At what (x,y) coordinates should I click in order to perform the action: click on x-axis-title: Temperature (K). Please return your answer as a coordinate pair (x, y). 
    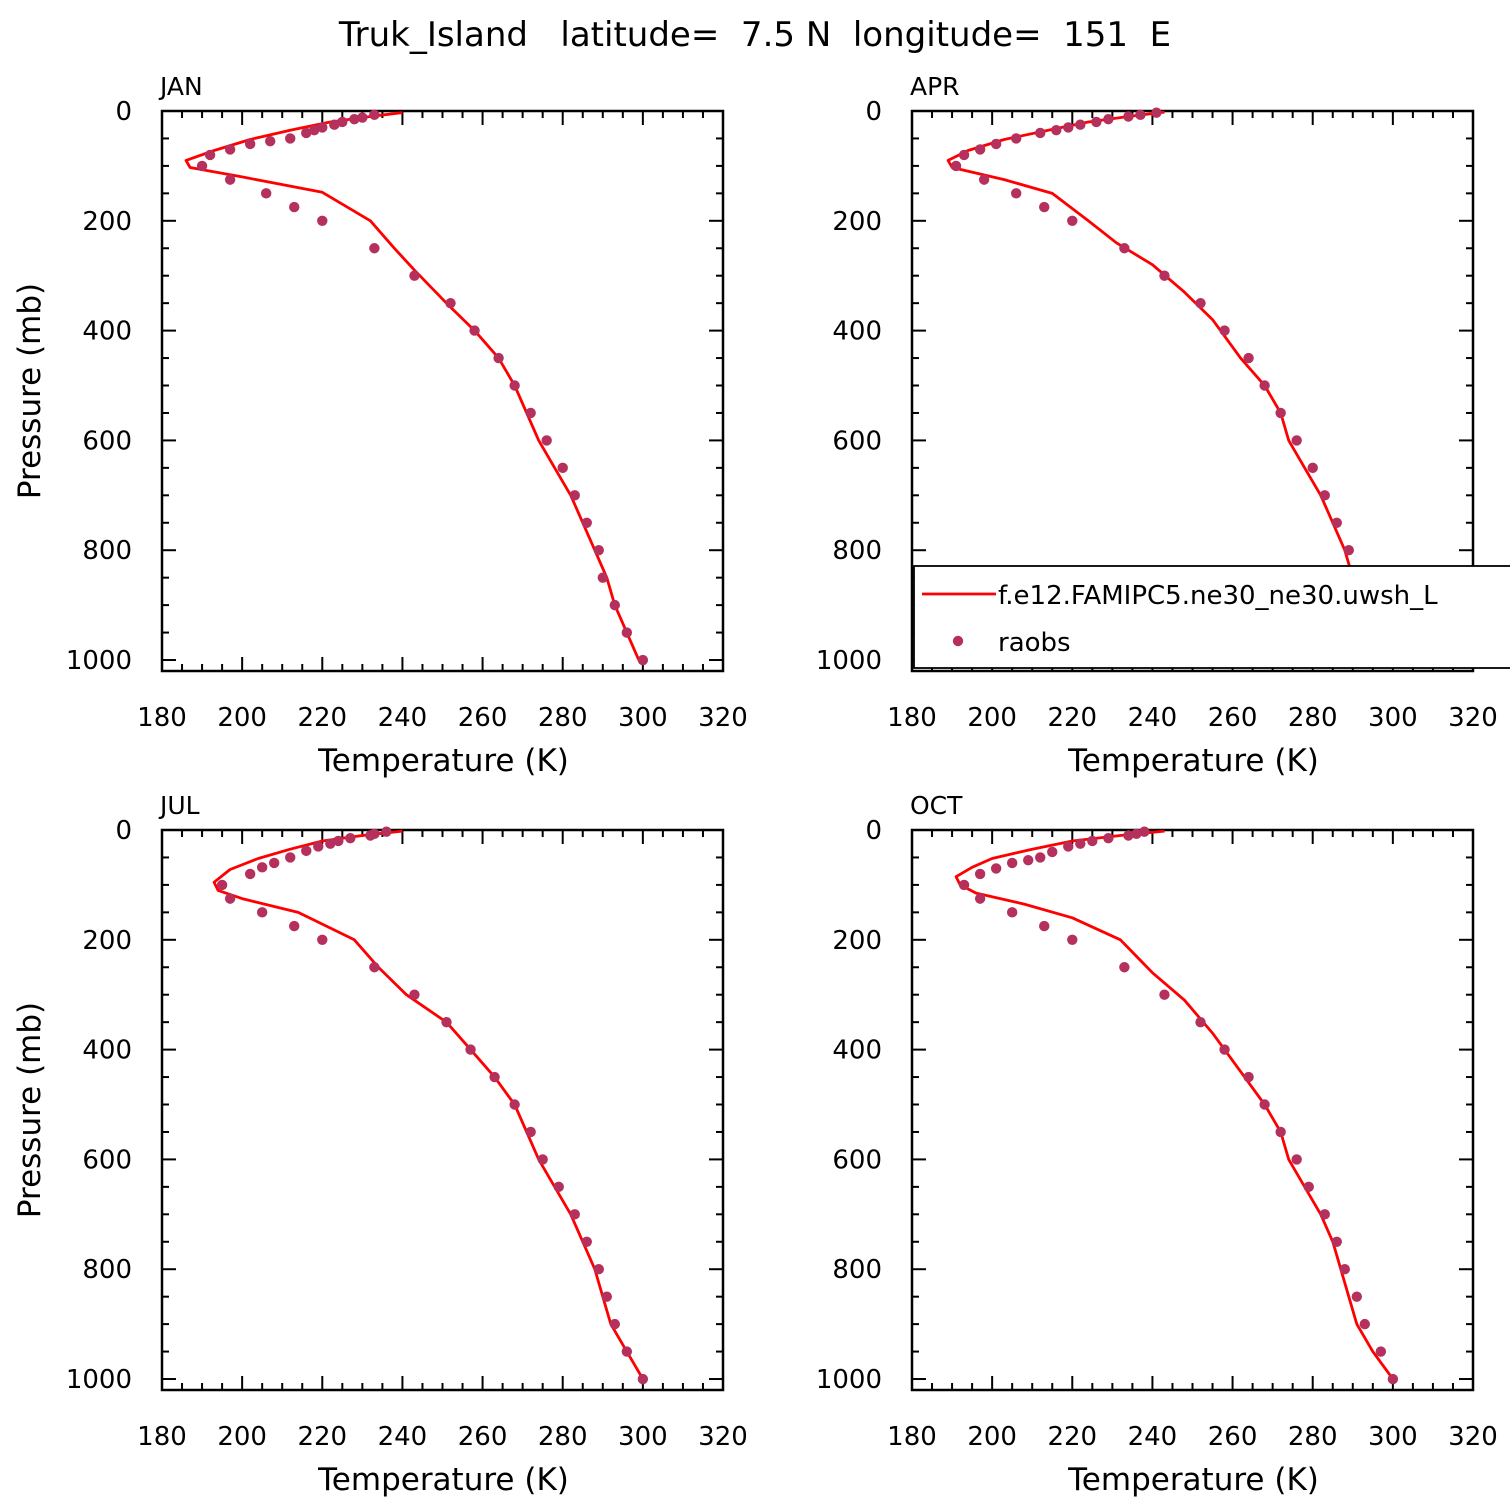
    Looking at the image, I should click on (1193, 1480).